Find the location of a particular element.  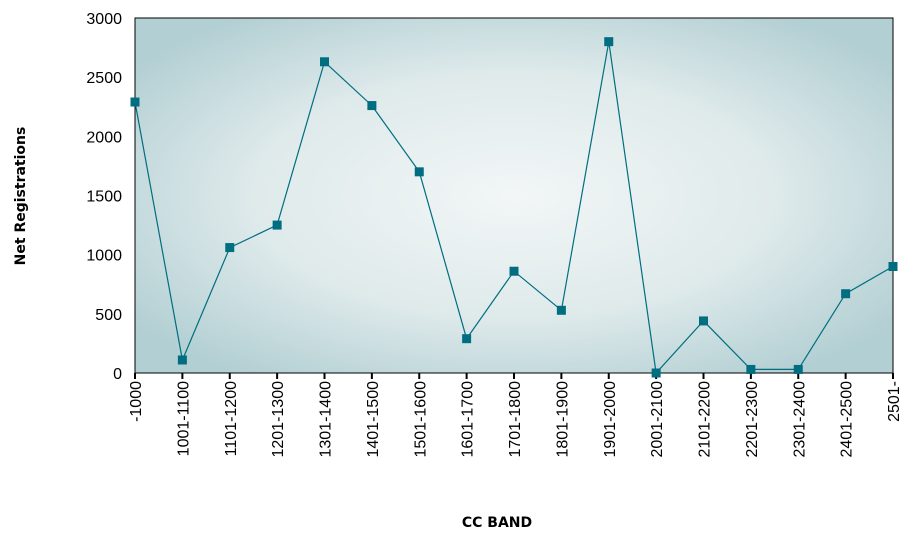

x-tick-label: 1701-1800 is located at coordinates (515, 419).